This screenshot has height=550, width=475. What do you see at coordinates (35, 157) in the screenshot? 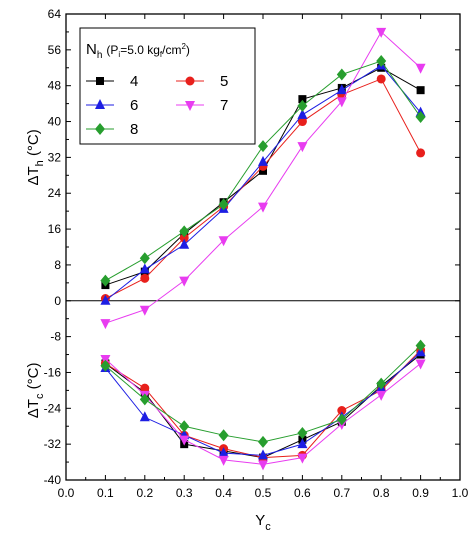
I see `y-axis-title-top: ΔTh (°C)` at bounding box center [35, 157].